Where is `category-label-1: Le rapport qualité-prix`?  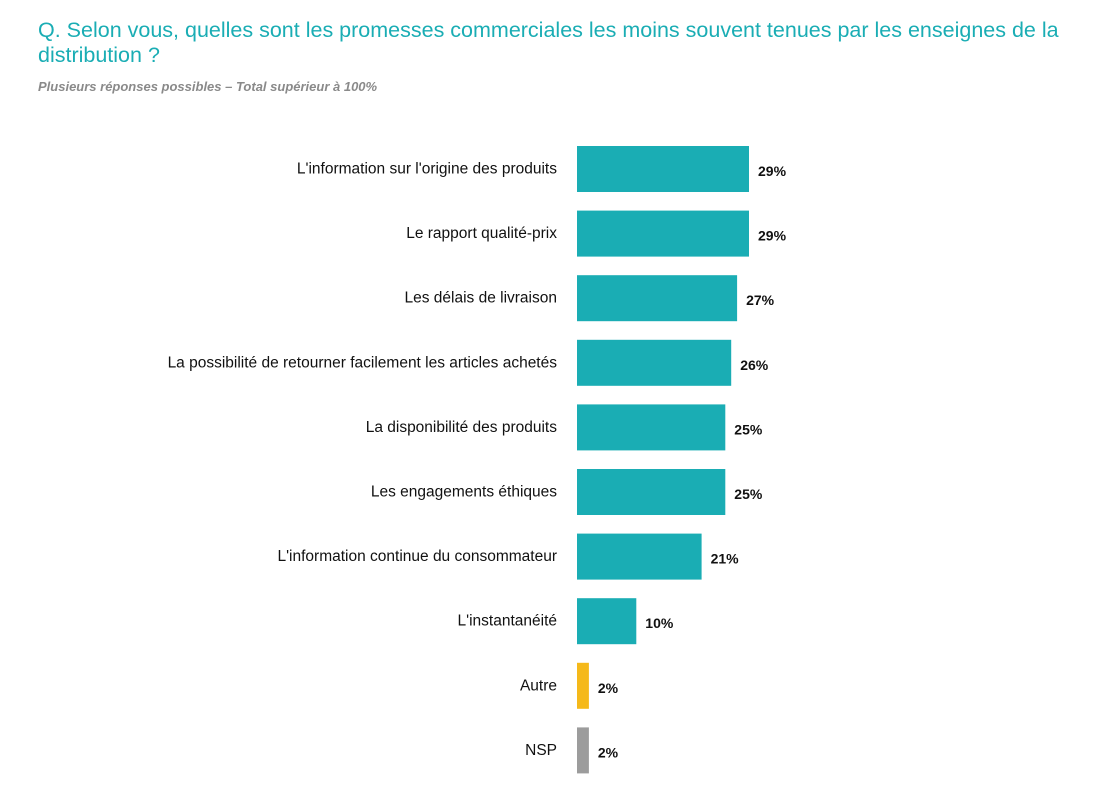
category-label-1: Le rapport qualité-prix is located at coordinates (481, 233).